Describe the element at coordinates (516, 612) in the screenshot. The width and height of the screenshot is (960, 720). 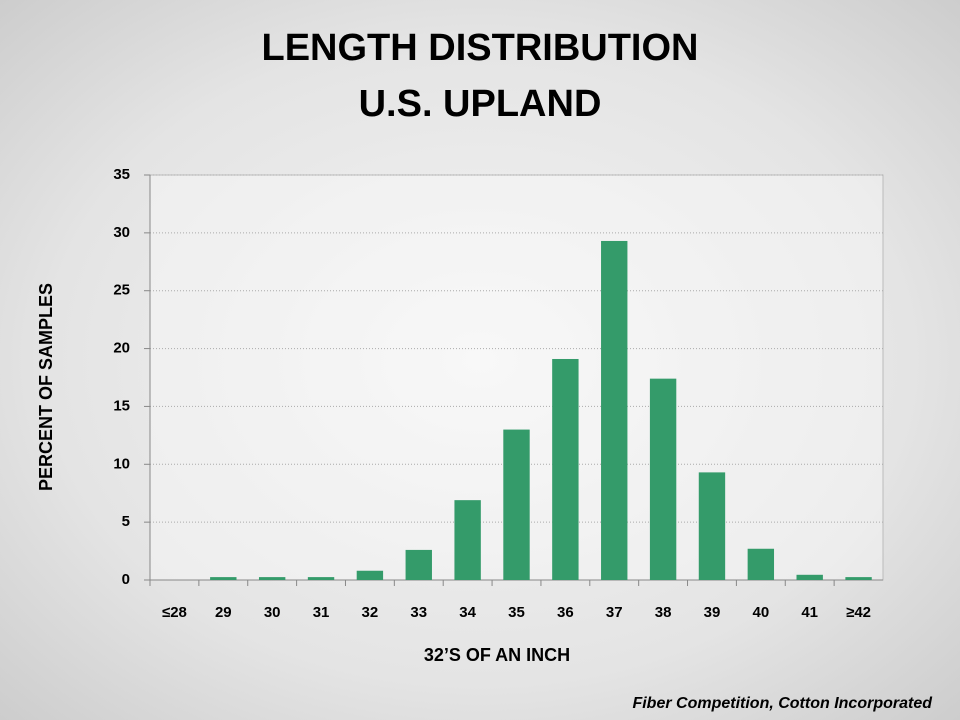
I see `x-tick-label: 35` at that location.